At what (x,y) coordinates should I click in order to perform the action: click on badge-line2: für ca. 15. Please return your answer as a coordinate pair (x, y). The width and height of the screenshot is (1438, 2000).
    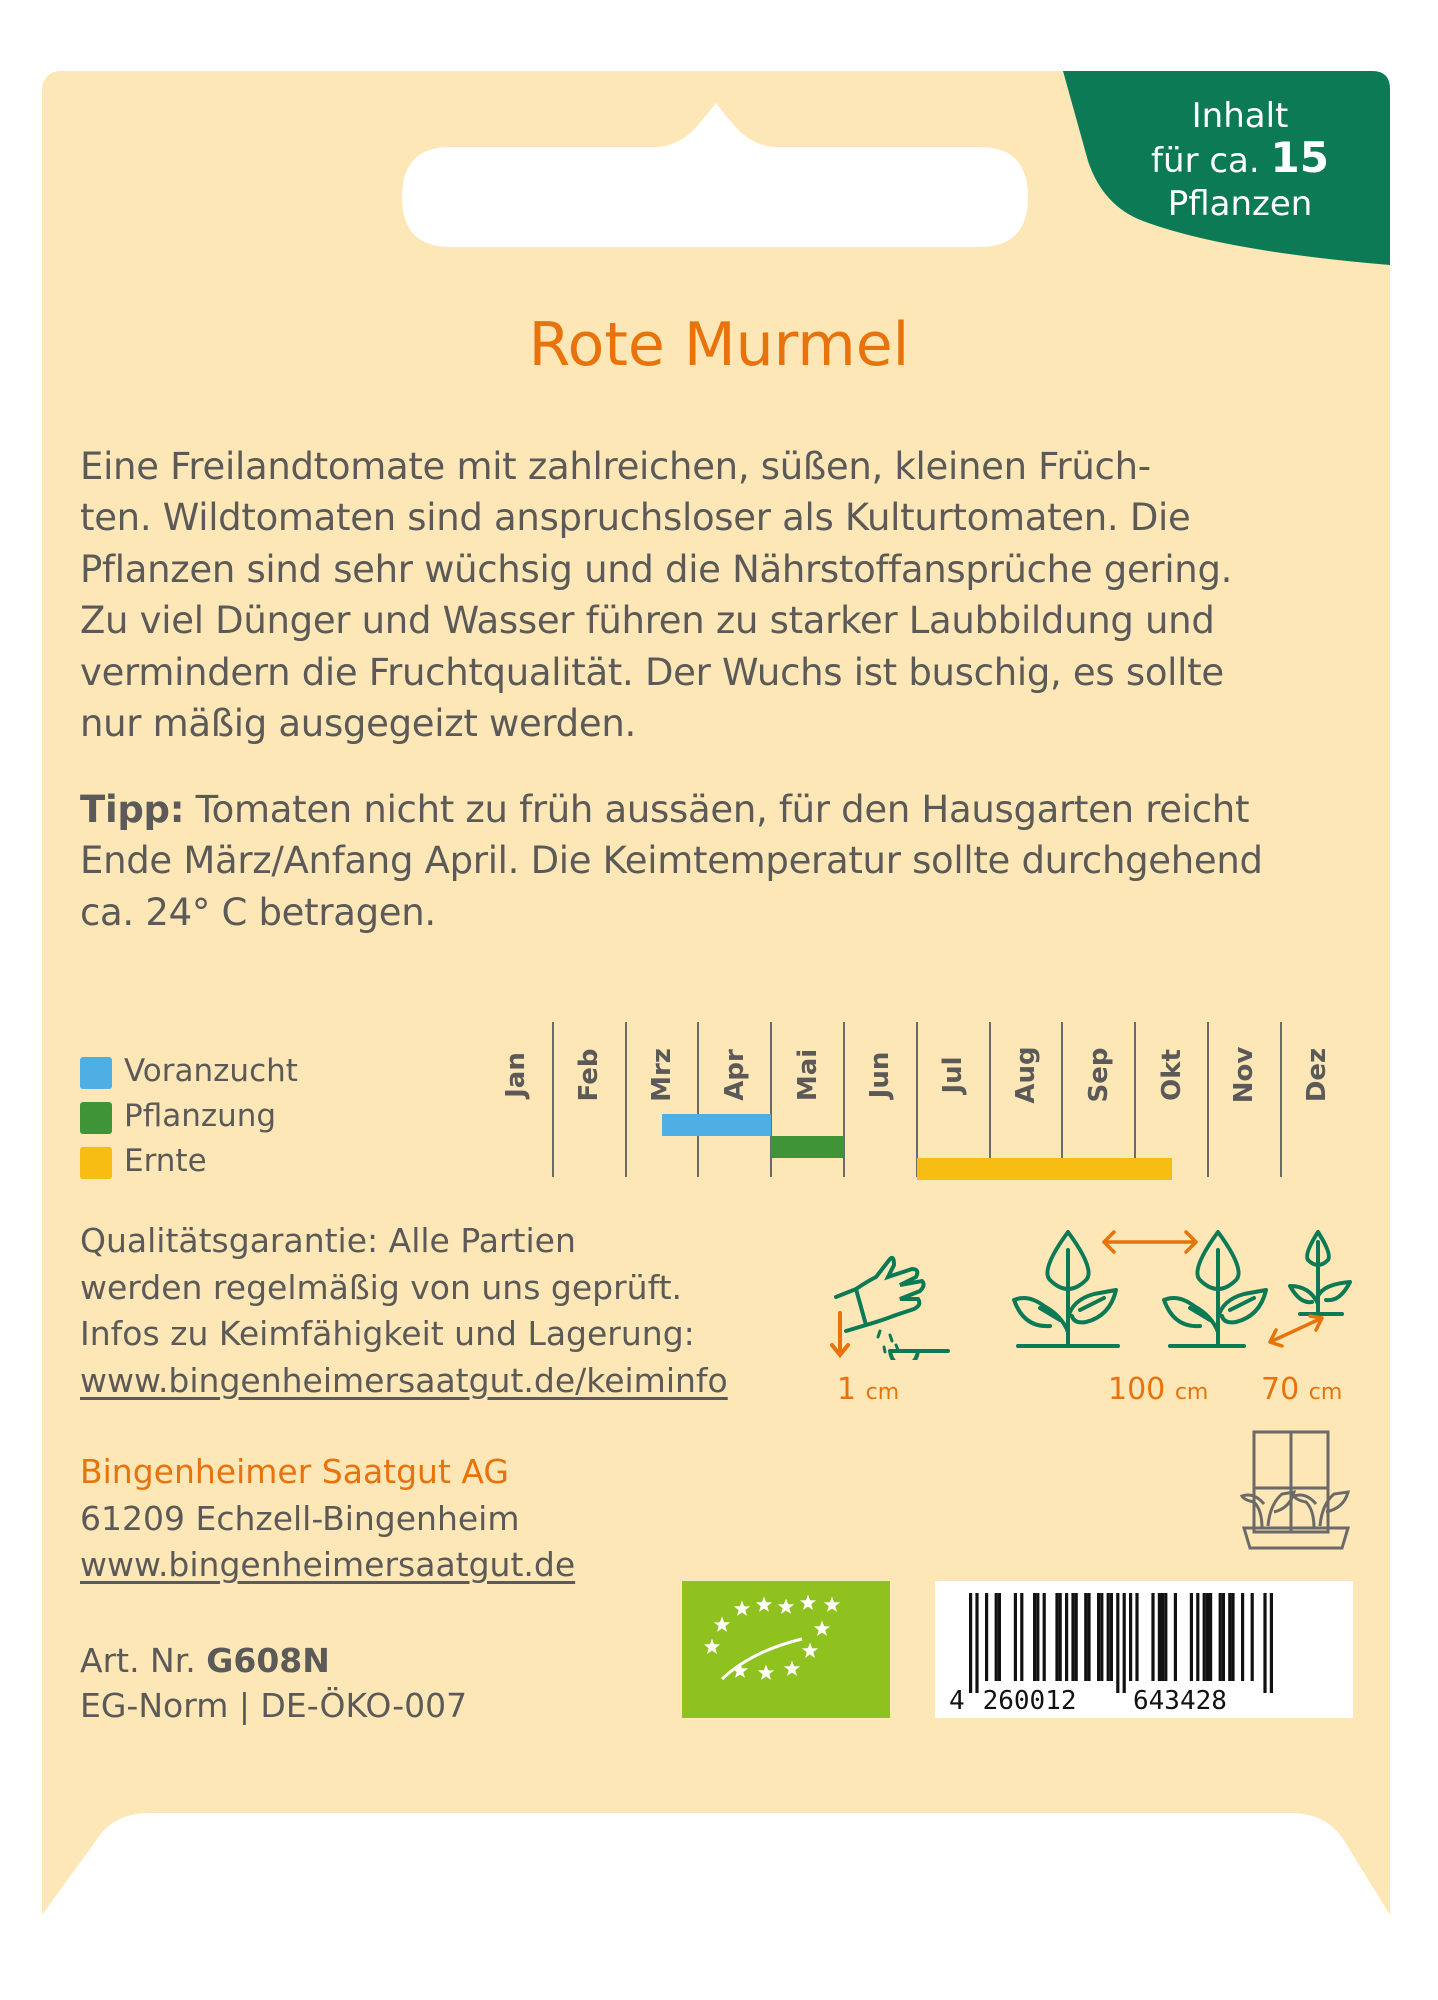
    Looking at the image, I should click on (1240, 159).